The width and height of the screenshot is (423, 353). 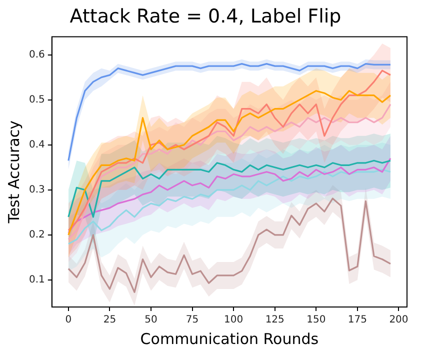 I want to click on x-tick-label: 25, so click(x=109, y=320).